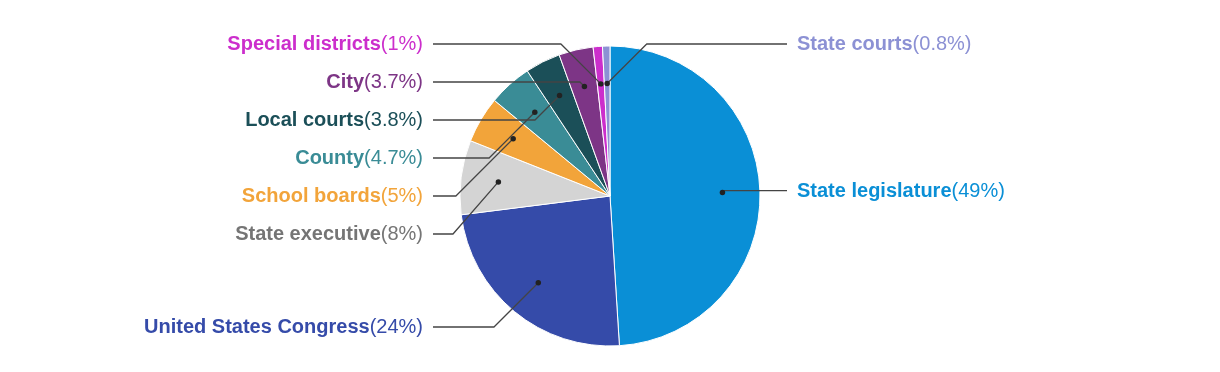  What do you see at coordinates (393, 119) in the screenshot?
I see `data-label: (3.8%)` at bounding box center [393, 119].